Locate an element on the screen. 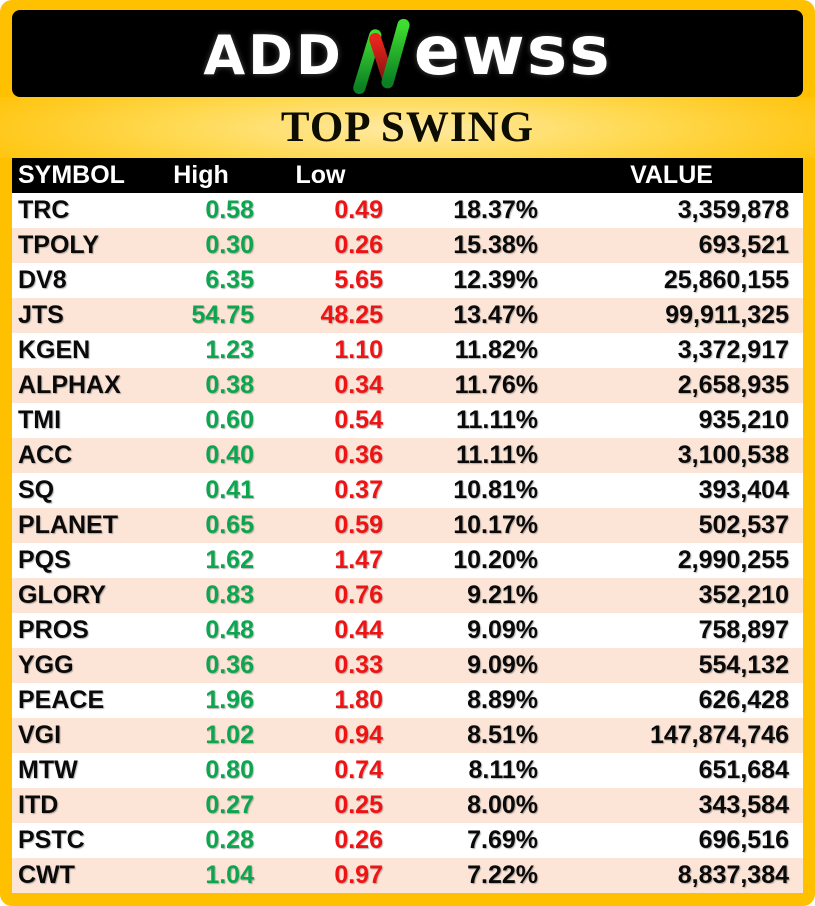 This screenshot has width=815, height=906. symbol-cell: PROS is located at coordinates (53, 630).